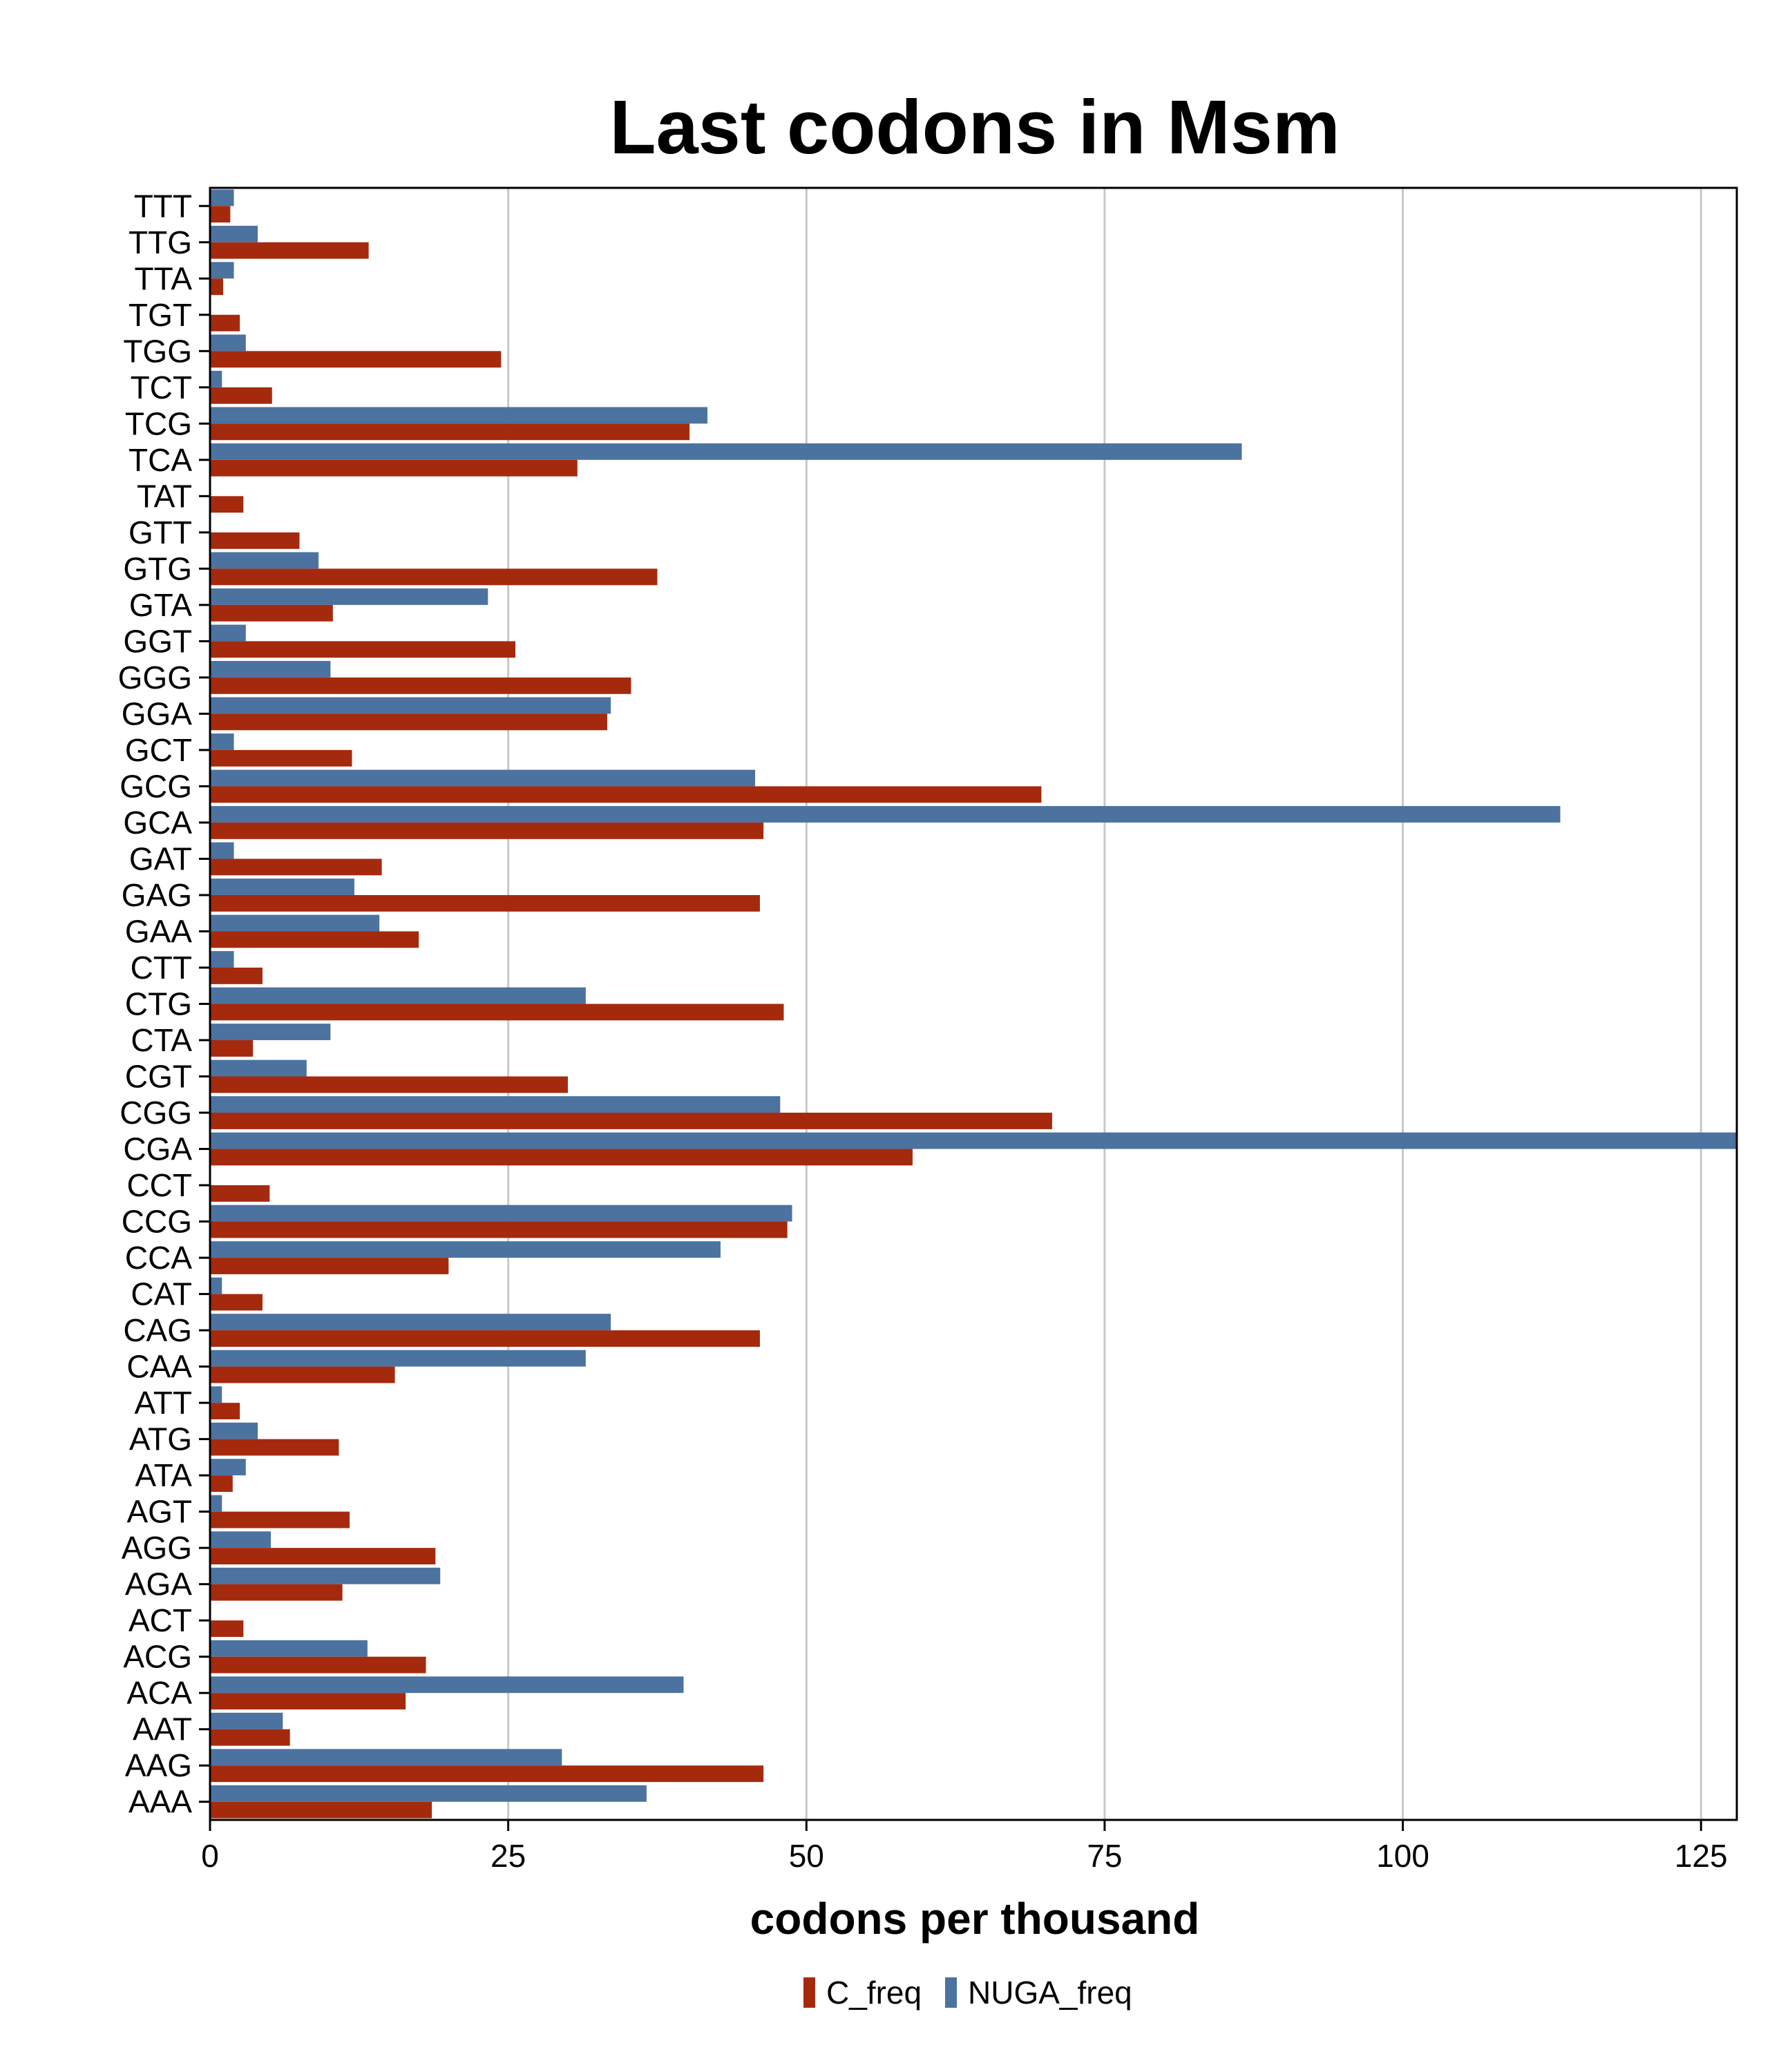 The height and width of the screenshot is (2072, 1790). I want to click on bar-nuga-caa, so click(398, 1358).